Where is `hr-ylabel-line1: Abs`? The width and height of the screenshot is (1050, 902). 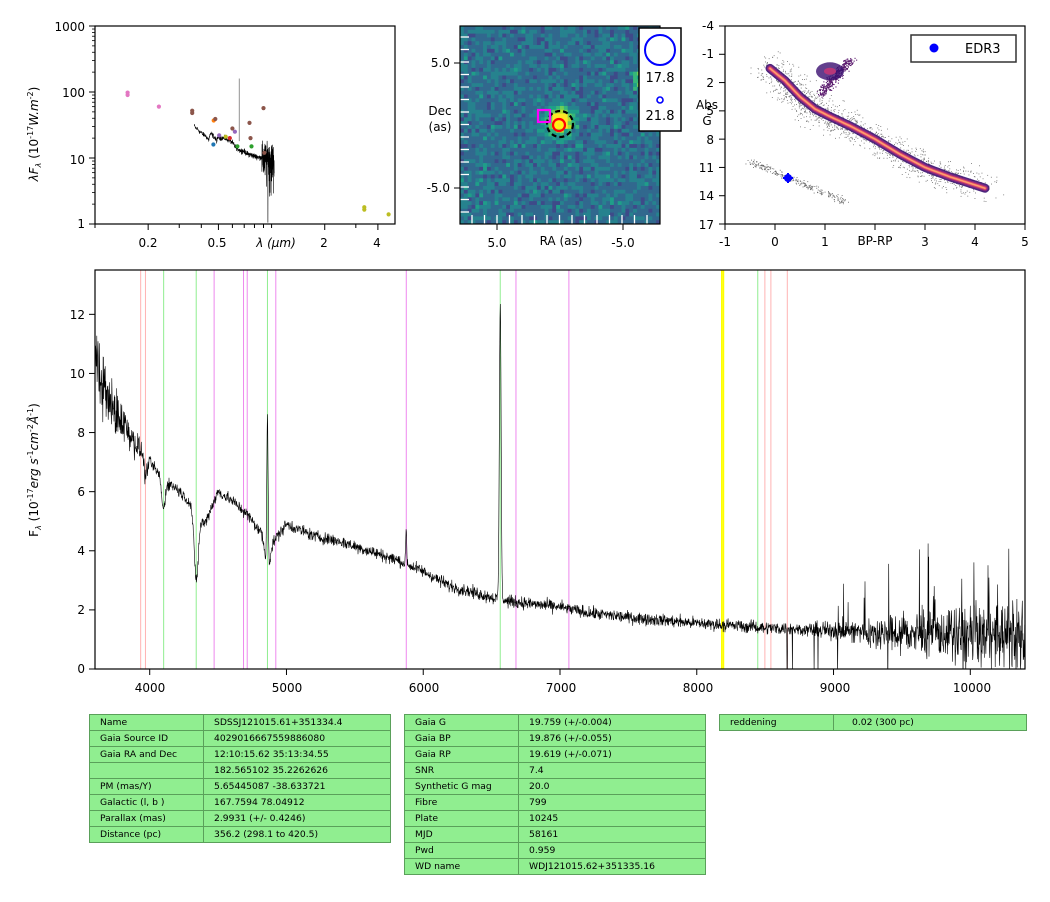
hr-ylabel-line1: Abs is located at coordinates (707, 105).